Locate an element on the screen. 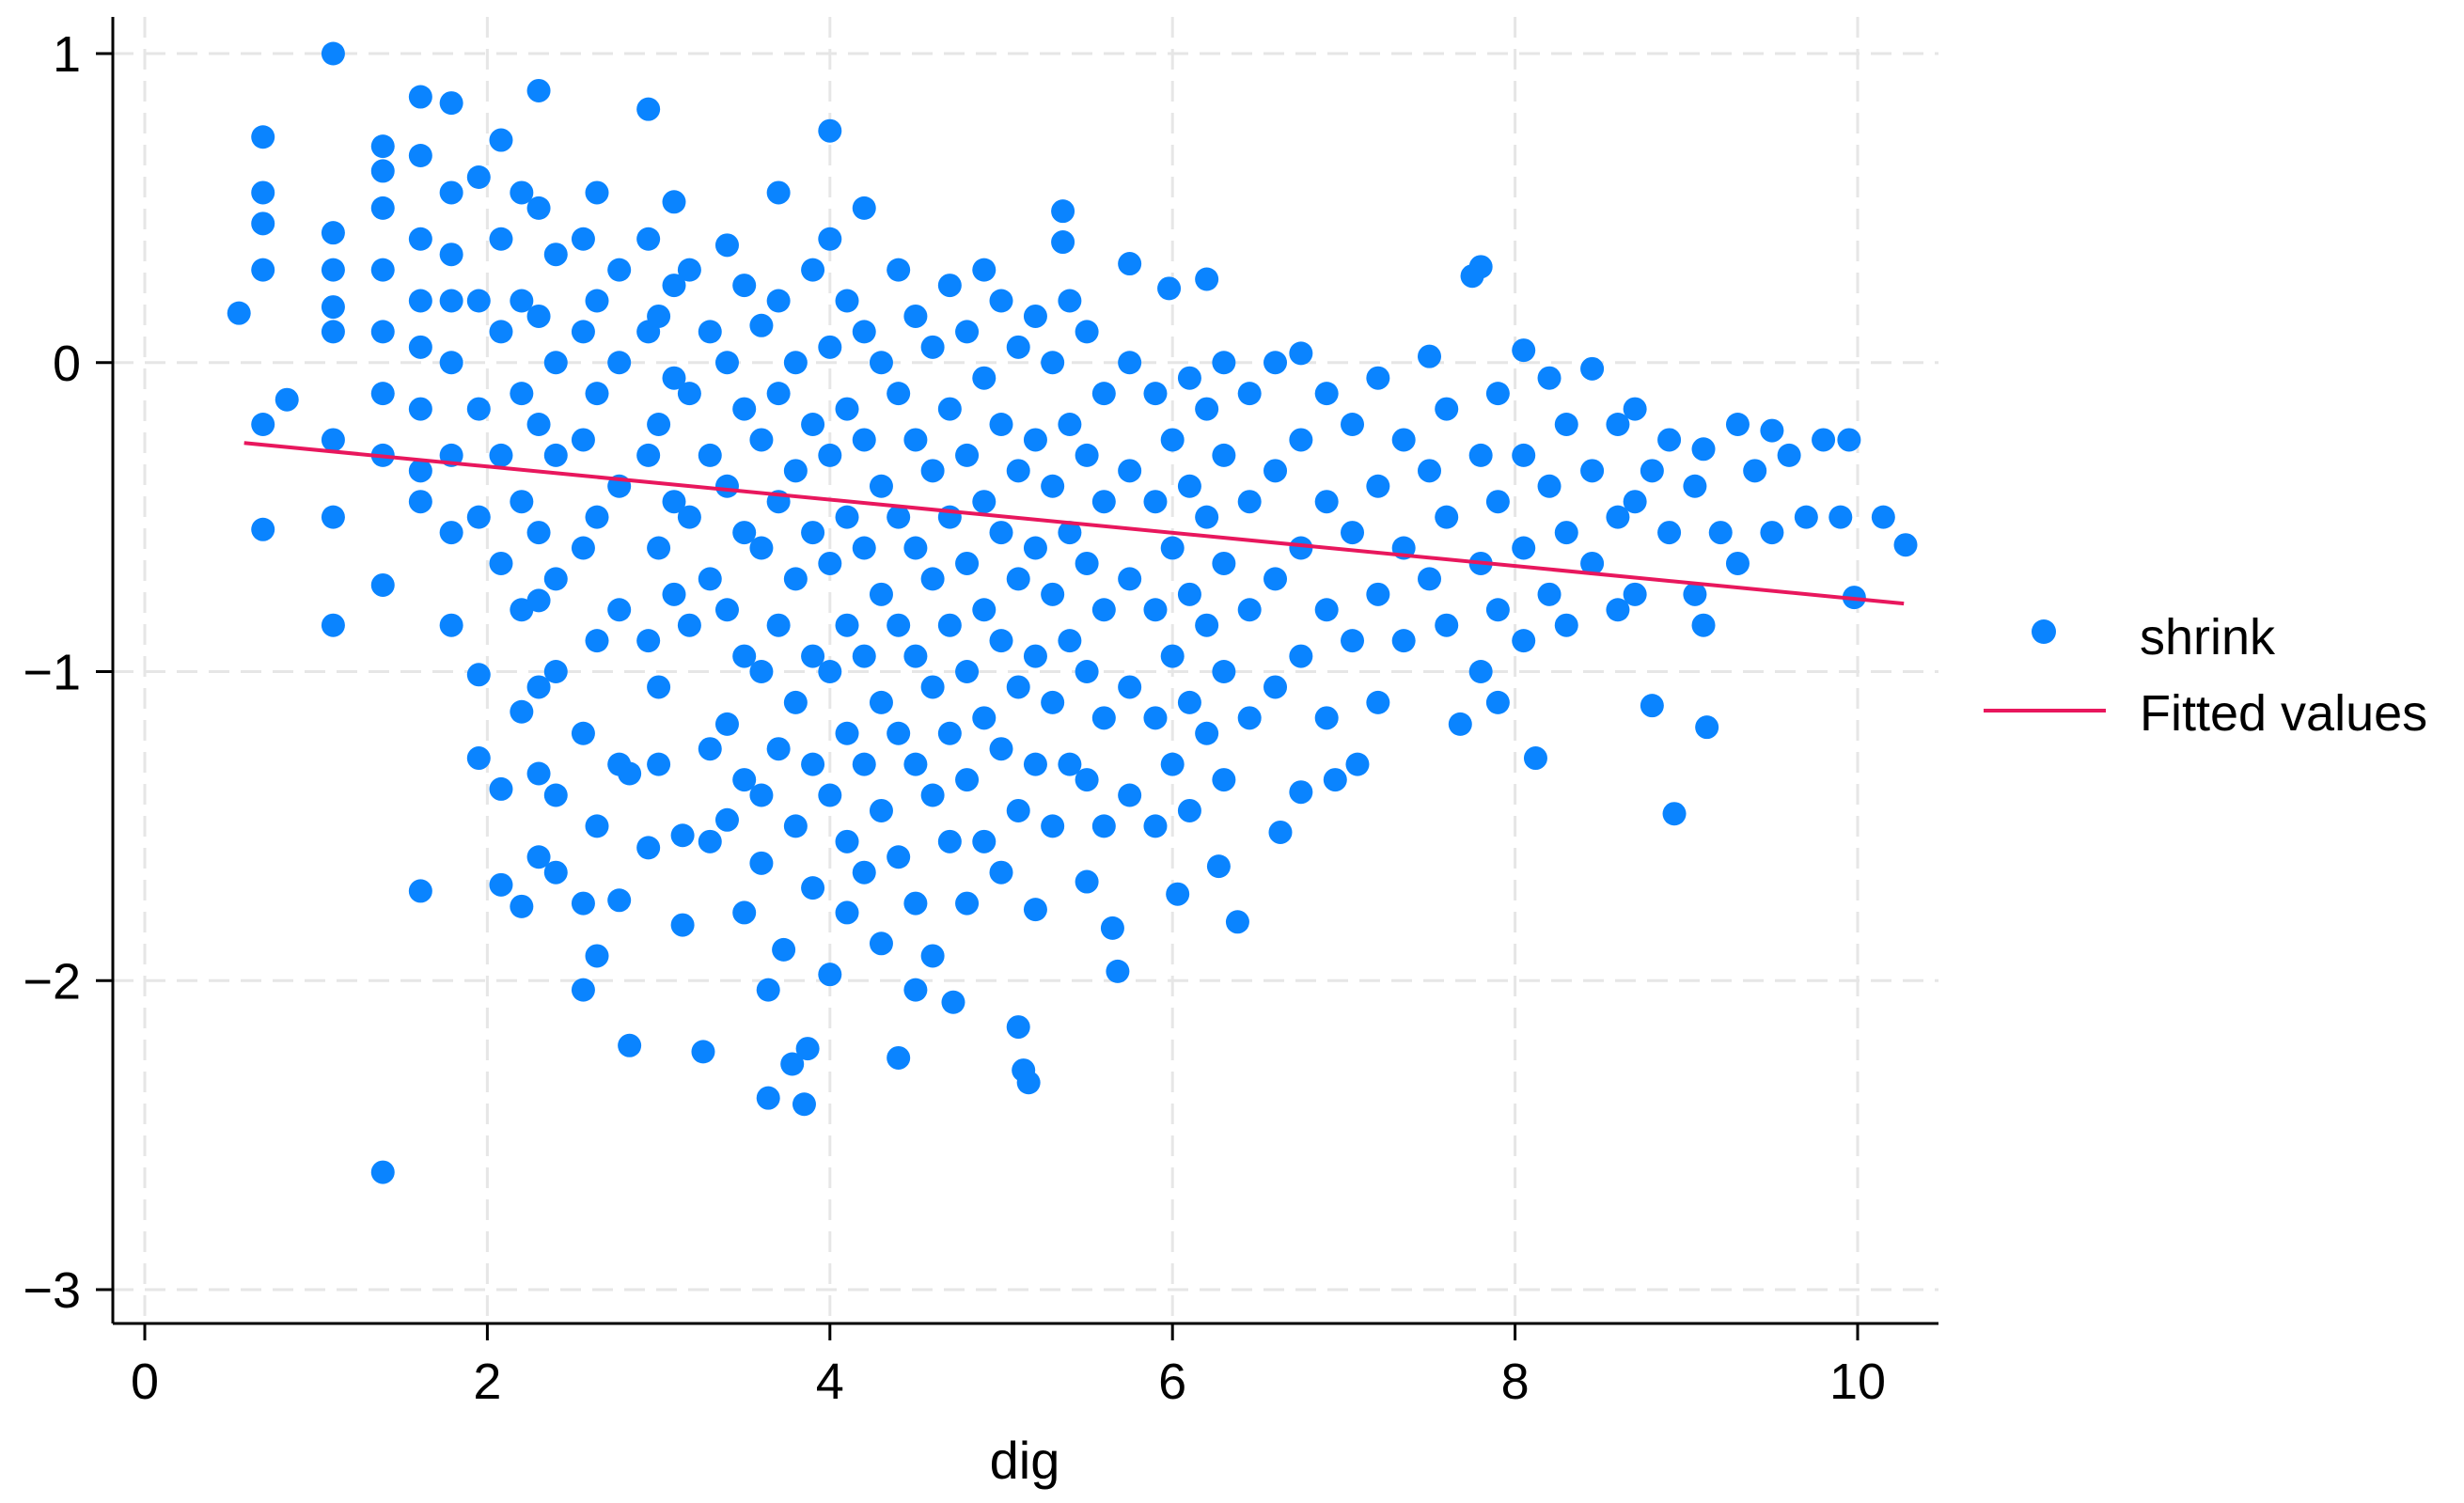  legend-marker-shrink is located at coordinates (2044, 631).